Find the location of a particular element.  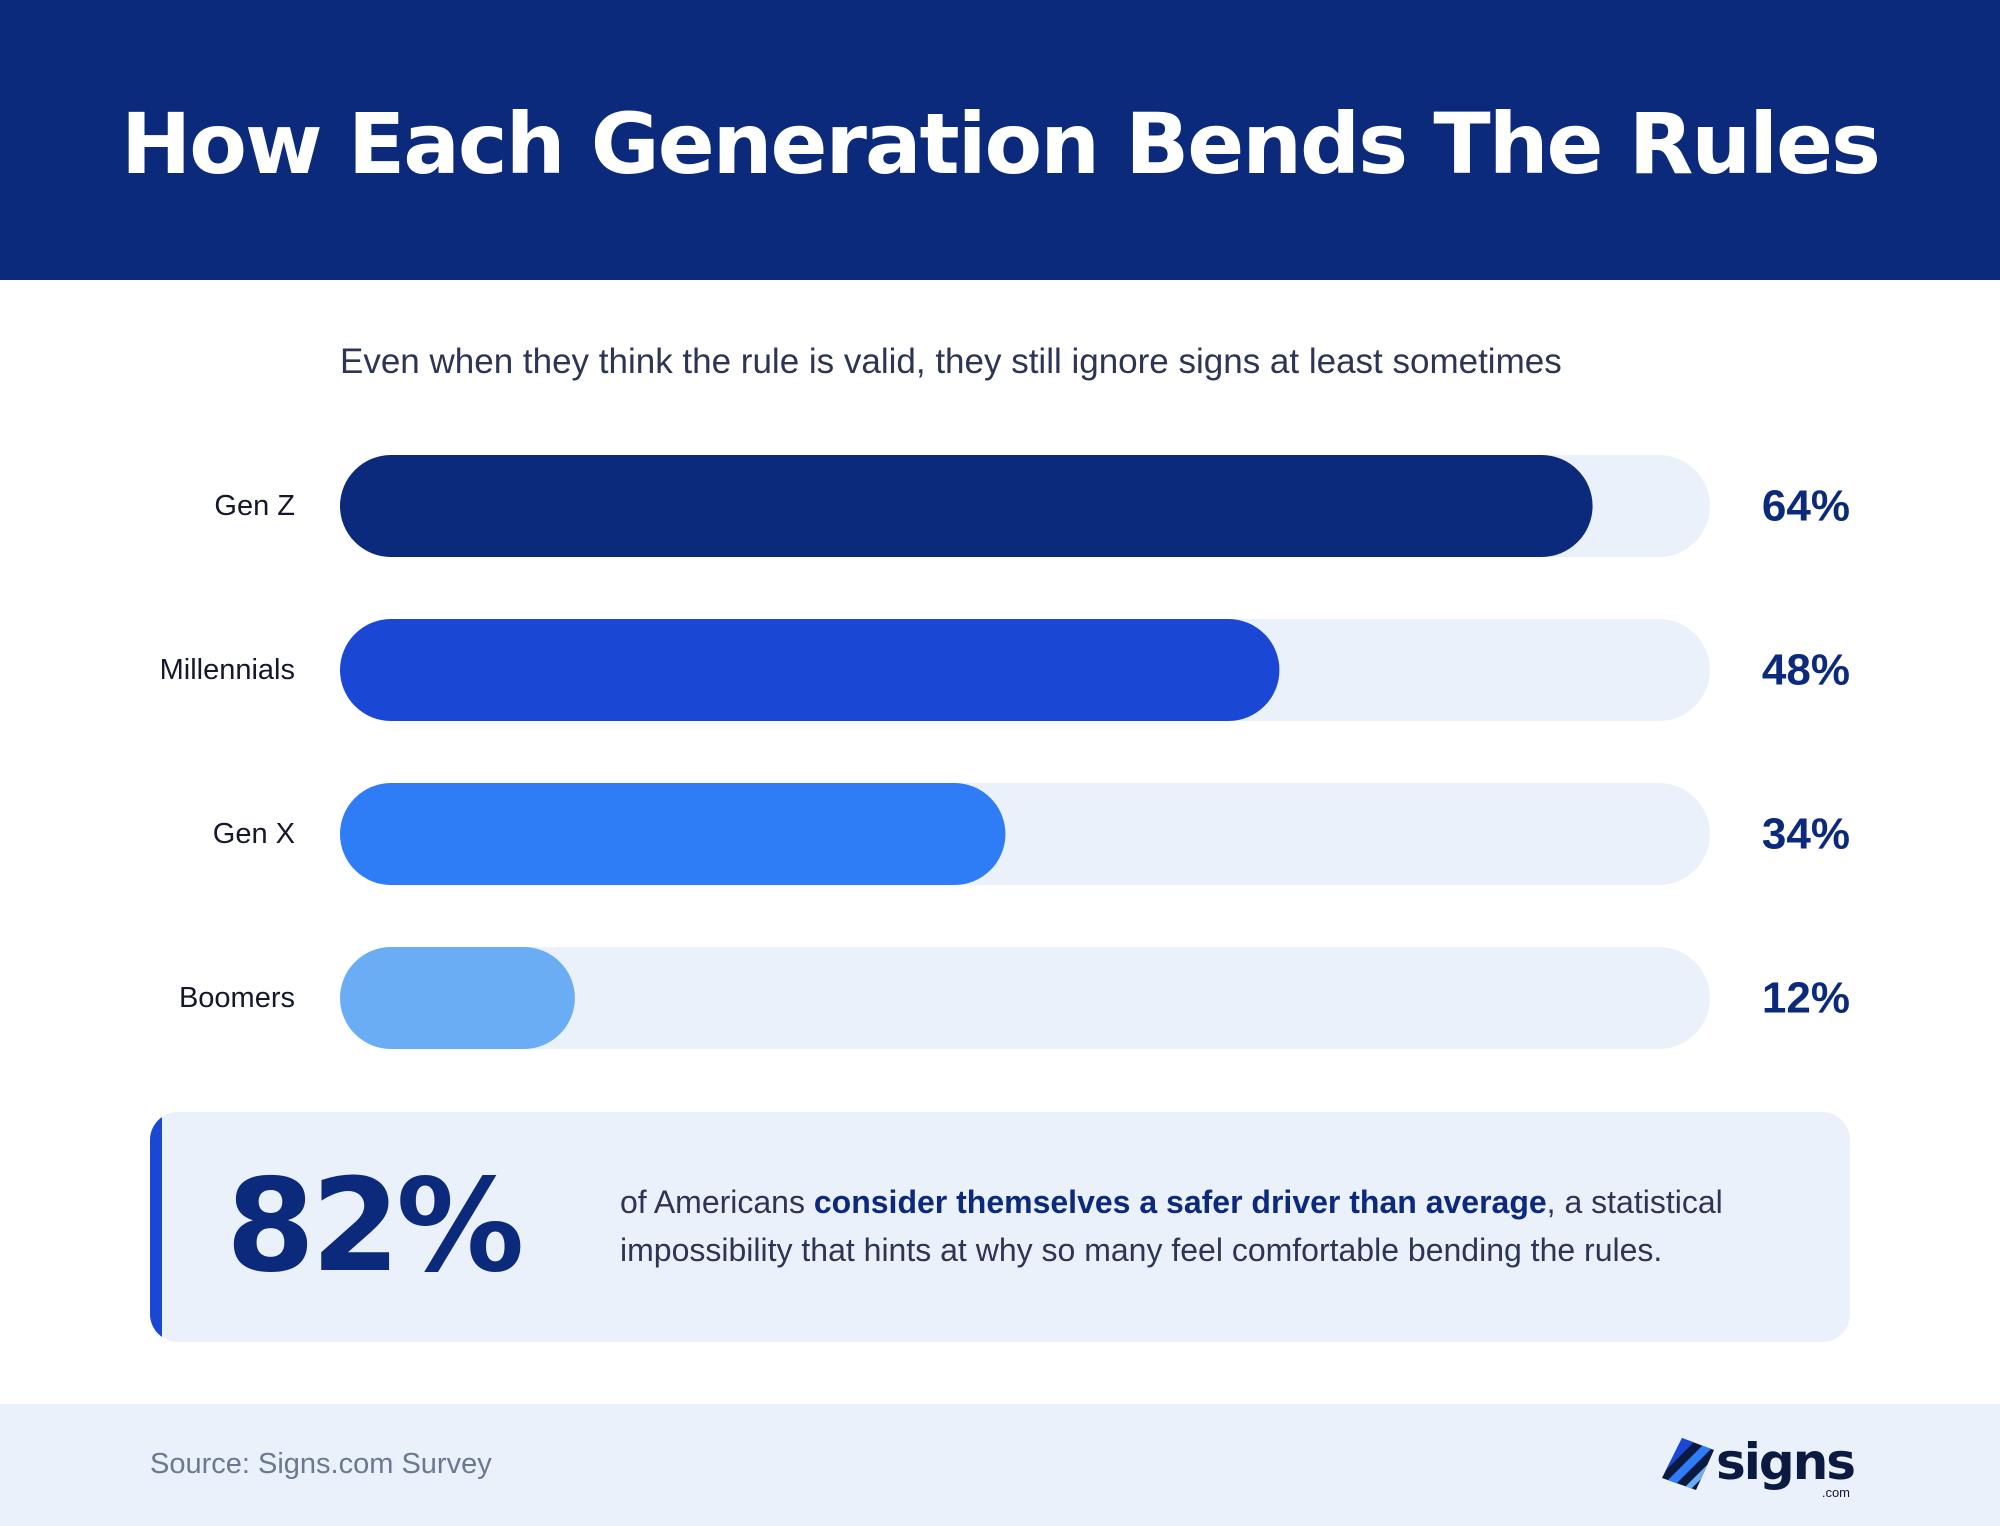

bar-millennials is located at coordinates (810, 670).